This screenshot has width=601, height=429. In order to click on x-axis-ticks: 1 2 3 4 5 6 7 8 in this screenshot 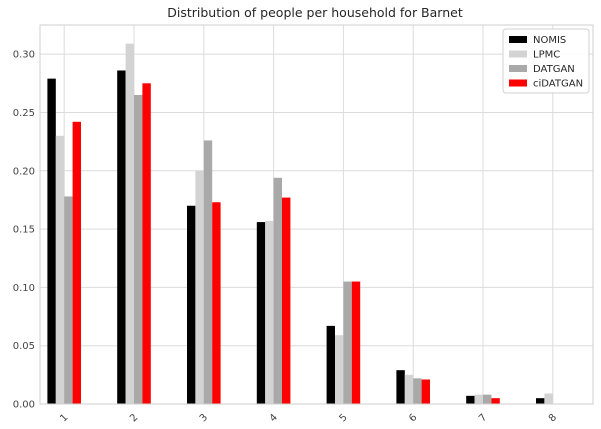, I will do `click(308, 418)`.